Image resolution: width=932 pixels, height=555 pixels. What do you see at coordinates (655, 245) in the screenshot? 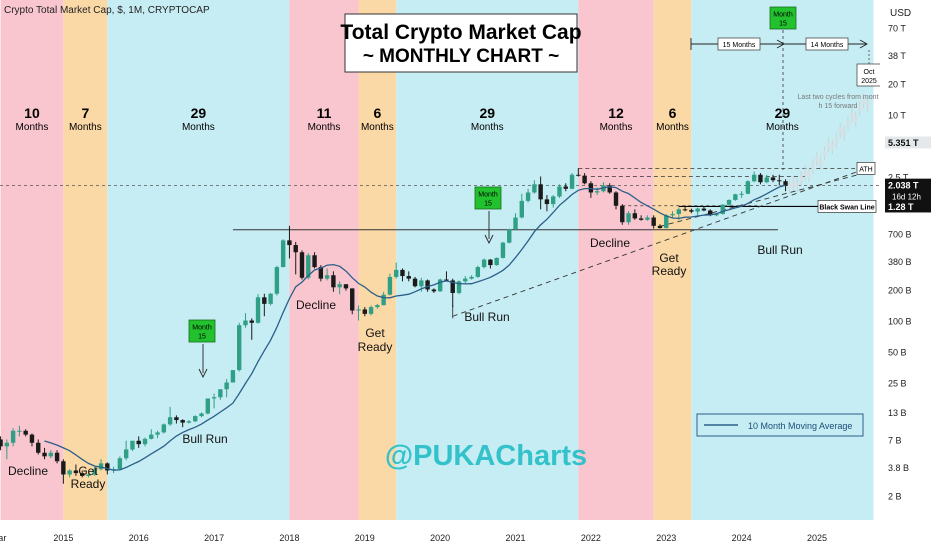
I see `trend-lines` at bounding box center [655, 245].